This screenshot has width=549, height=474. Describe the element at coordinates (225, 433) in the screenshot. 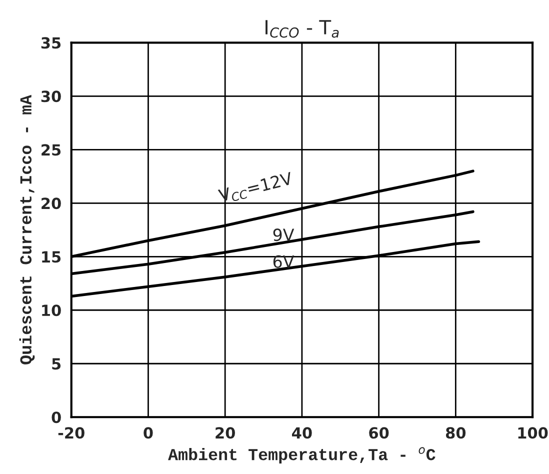

I see `x-tick-label: 20` at that location.